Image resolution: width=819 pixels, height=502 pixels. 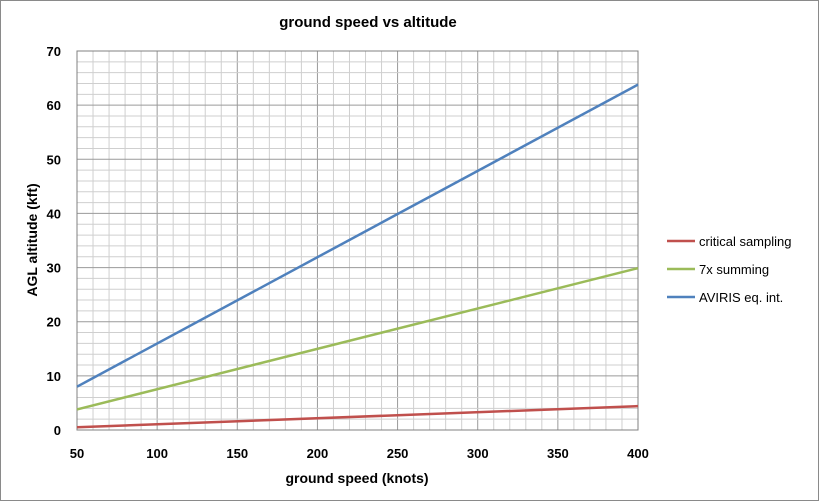 I want to click on y-axis-title: AGL altitude (kft), so click(x=32, y=239).